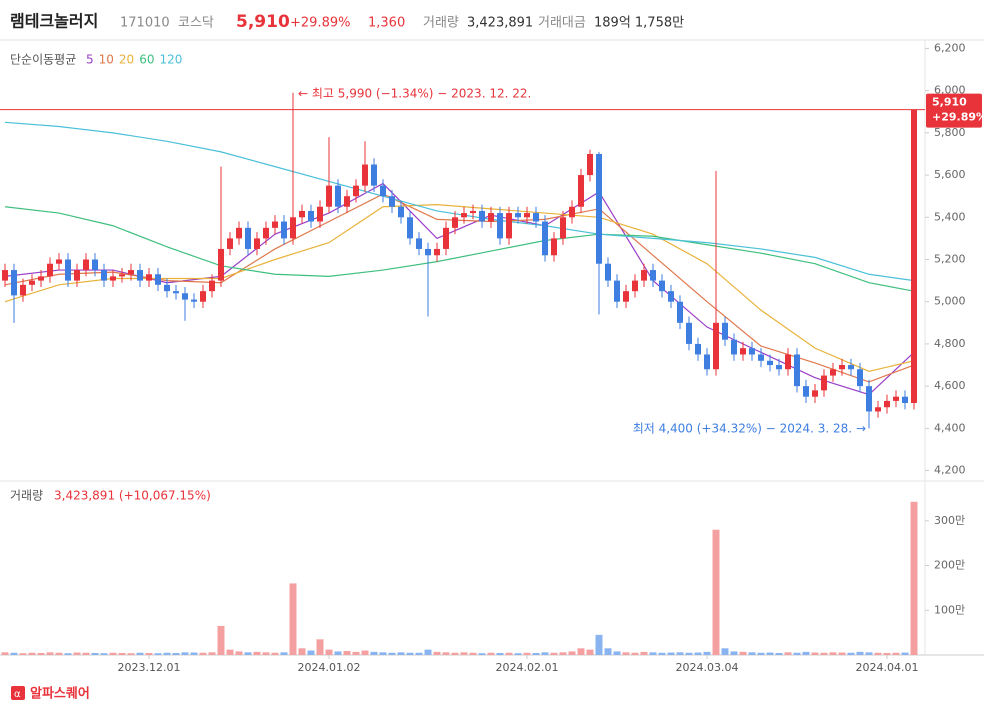 The height and width of the screenshot is (709, 984). Describe the element at coordinates (126, 60) in the screenshot. I see `ma-legend: 20` at that location.